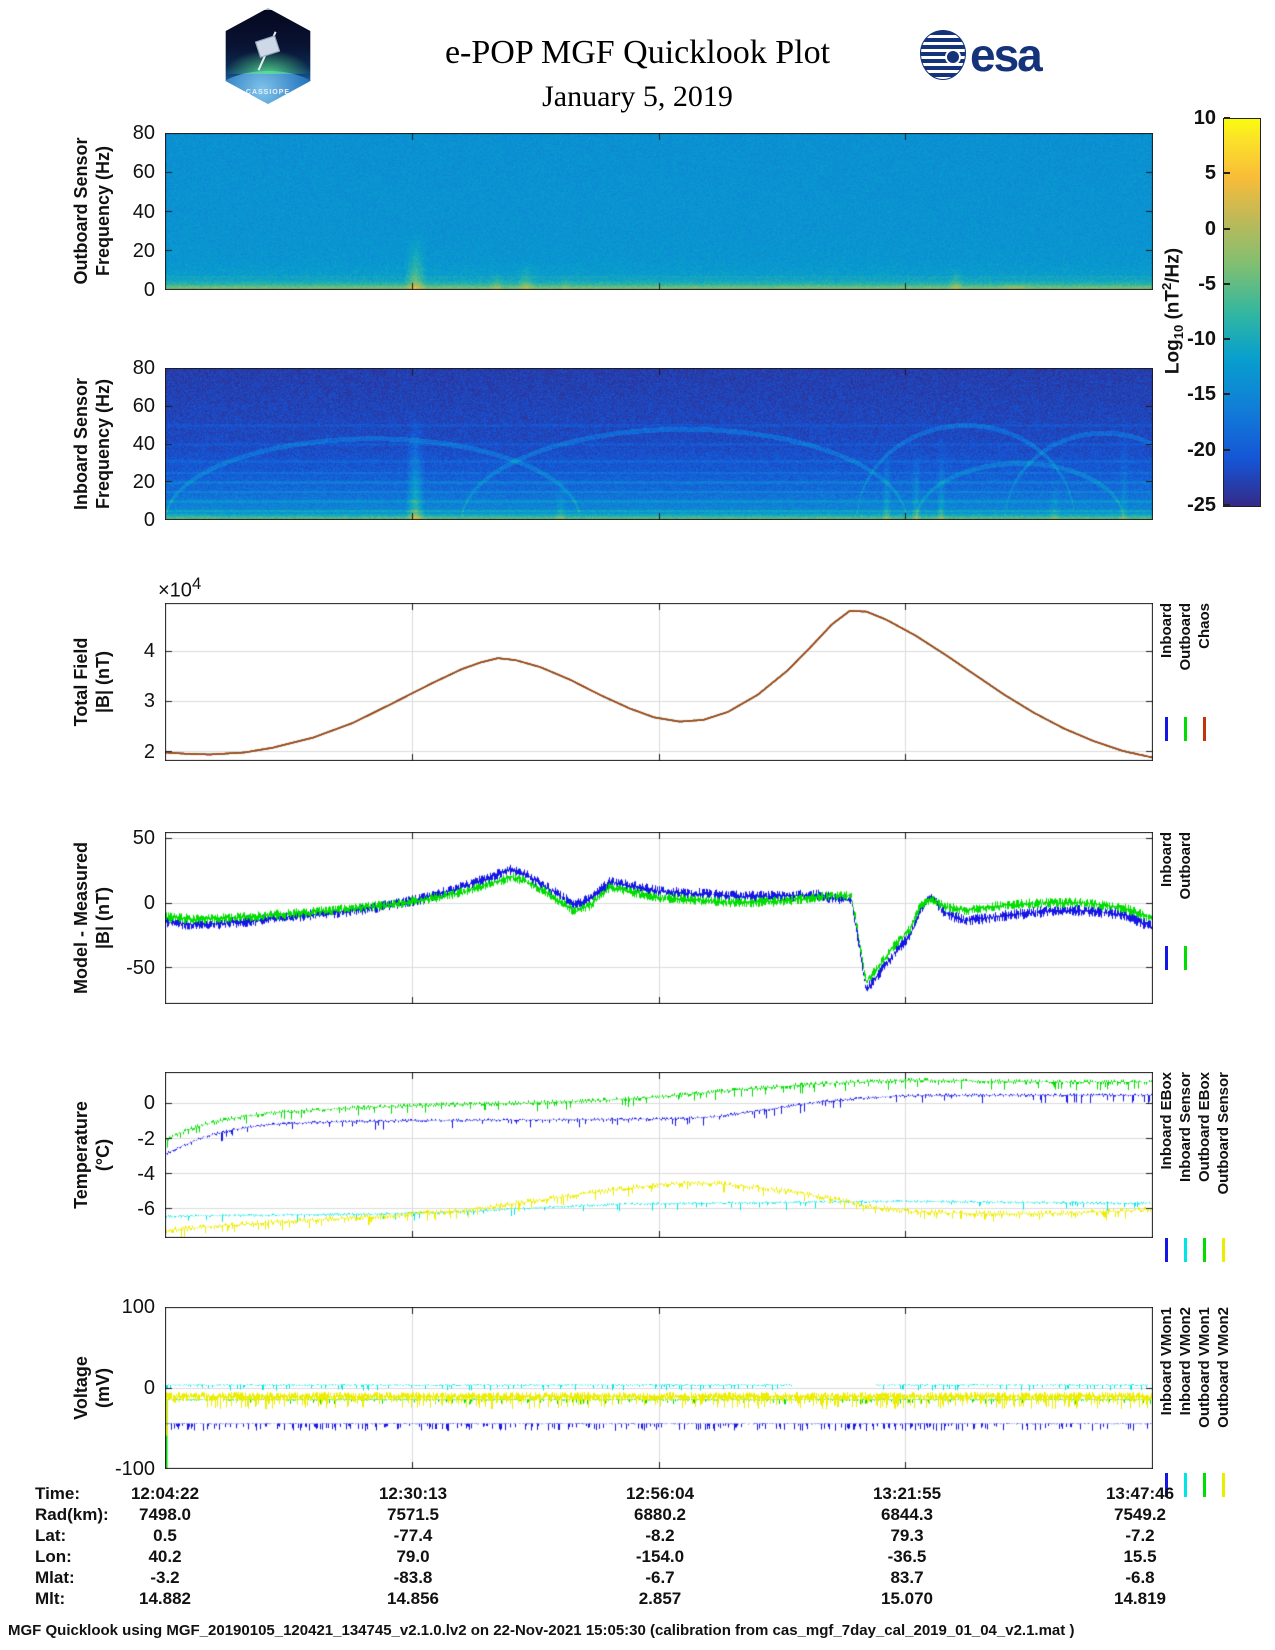  What do you see at coordinates (146, 1209) in the screenshot?
I see `y-tick-label: -6` at bounding box center [146, 1209].